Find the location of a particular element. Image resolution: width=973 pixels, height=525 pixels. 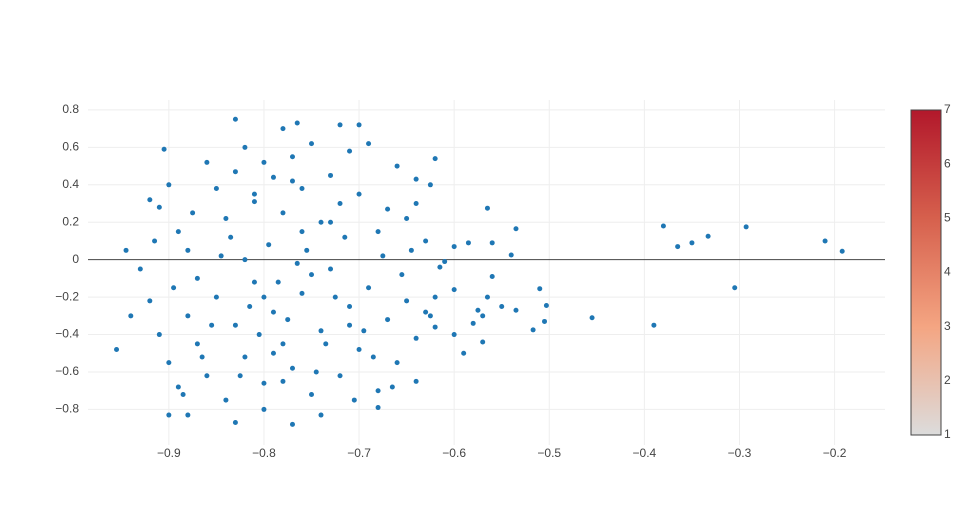

colorbar-tick-label: 3 is located at coordinates (947, 326).